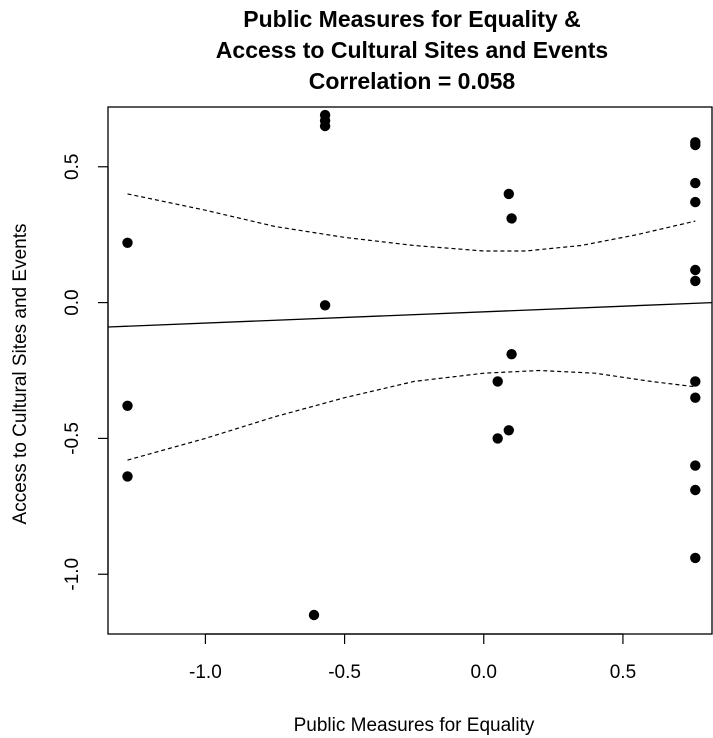 Image resolution: width=713 pixels, height=738 pixels. I want to click on x-tick-label: -0.5, so click(344, 672).